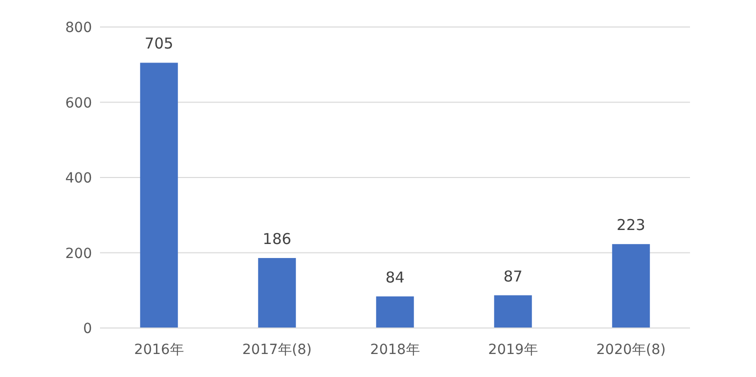  What do you see at coordinates (277, 239) in the screenshot?
I see `data-label: 186` at bounding box center [277, 239].